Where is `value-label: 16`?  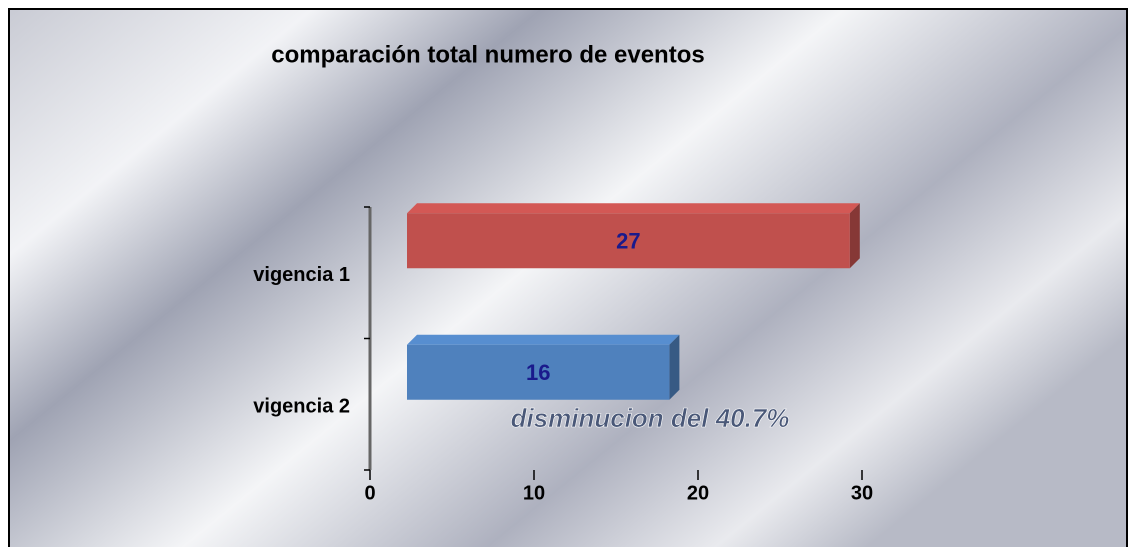 value-label: 16 is located at coordinates (538, 372).